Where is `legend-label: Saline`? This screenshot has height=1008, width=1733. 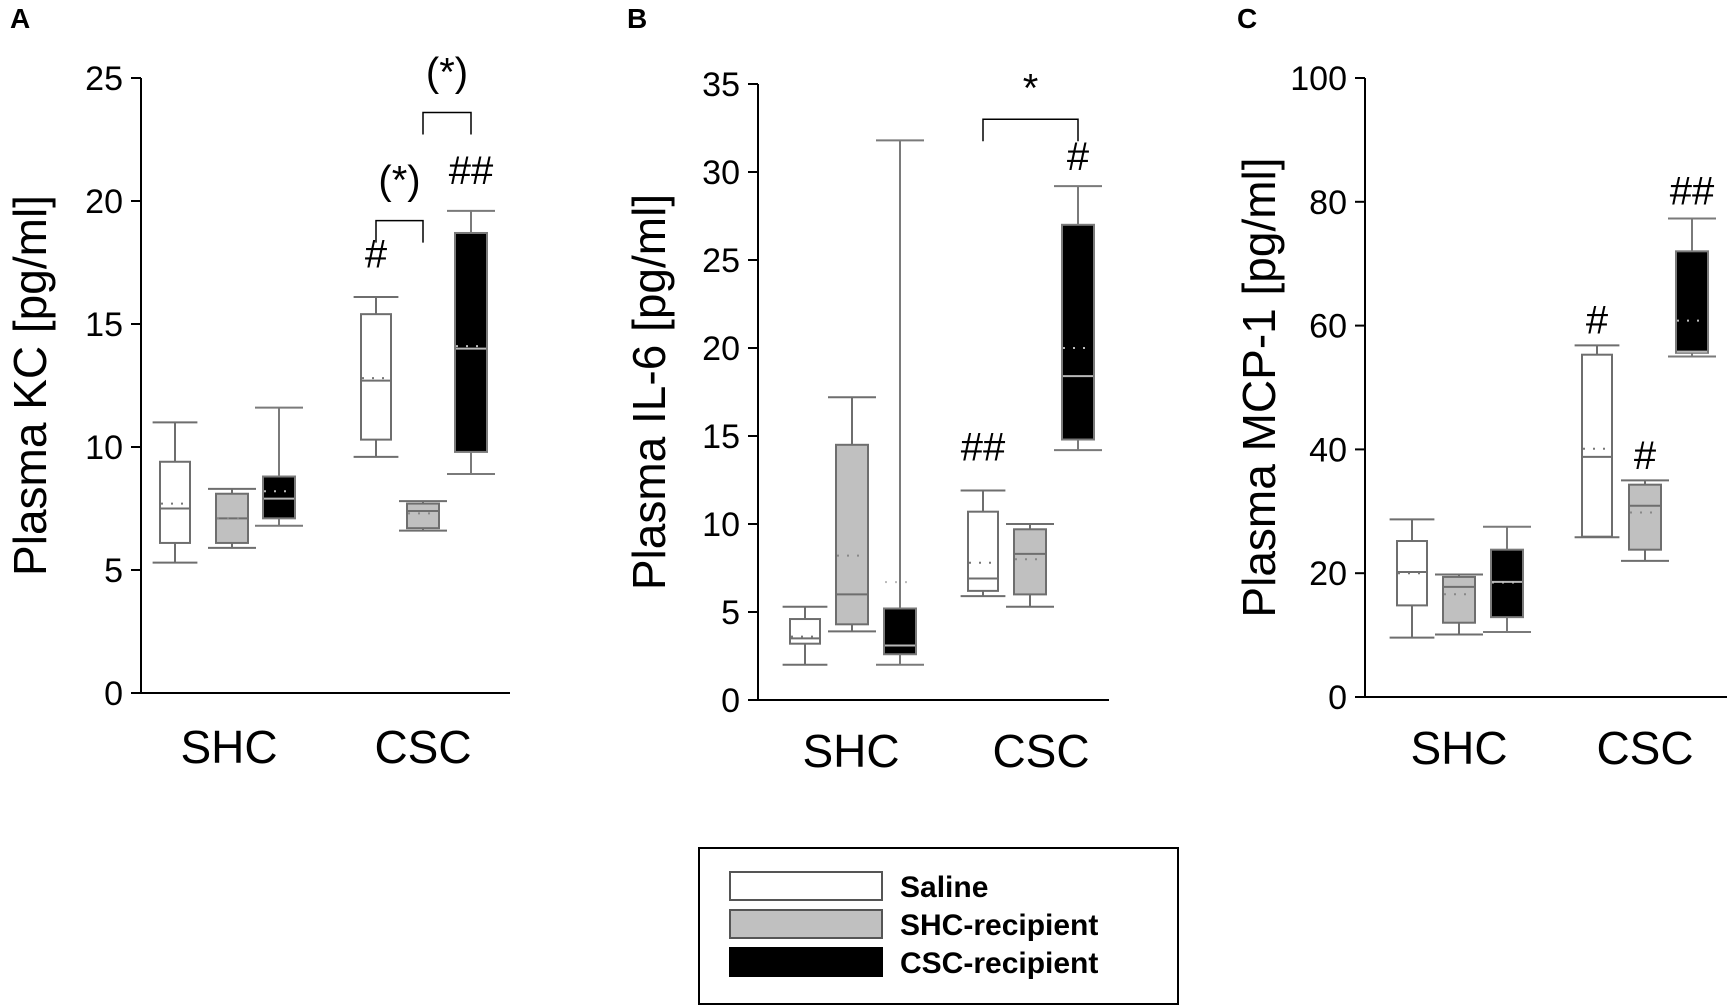 legend-label: Saline is located at coordinates (944, 887).